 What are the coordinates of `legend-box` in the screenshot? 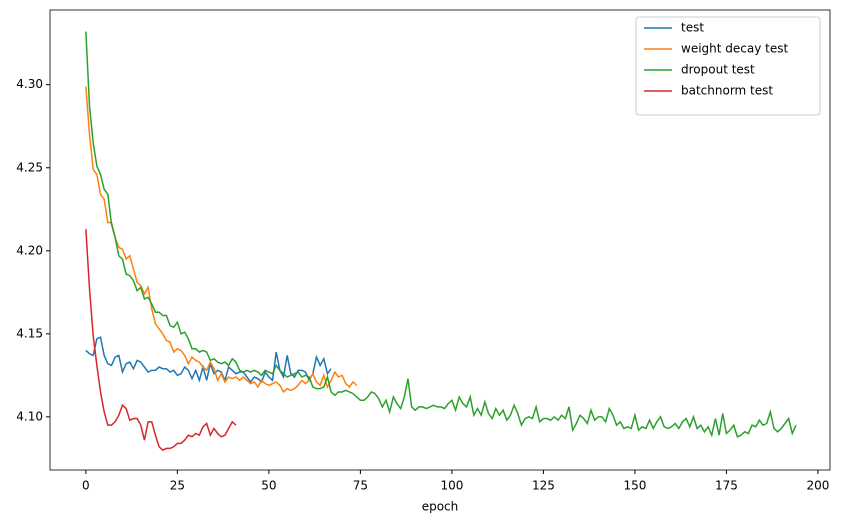 It's located at (728, 66).